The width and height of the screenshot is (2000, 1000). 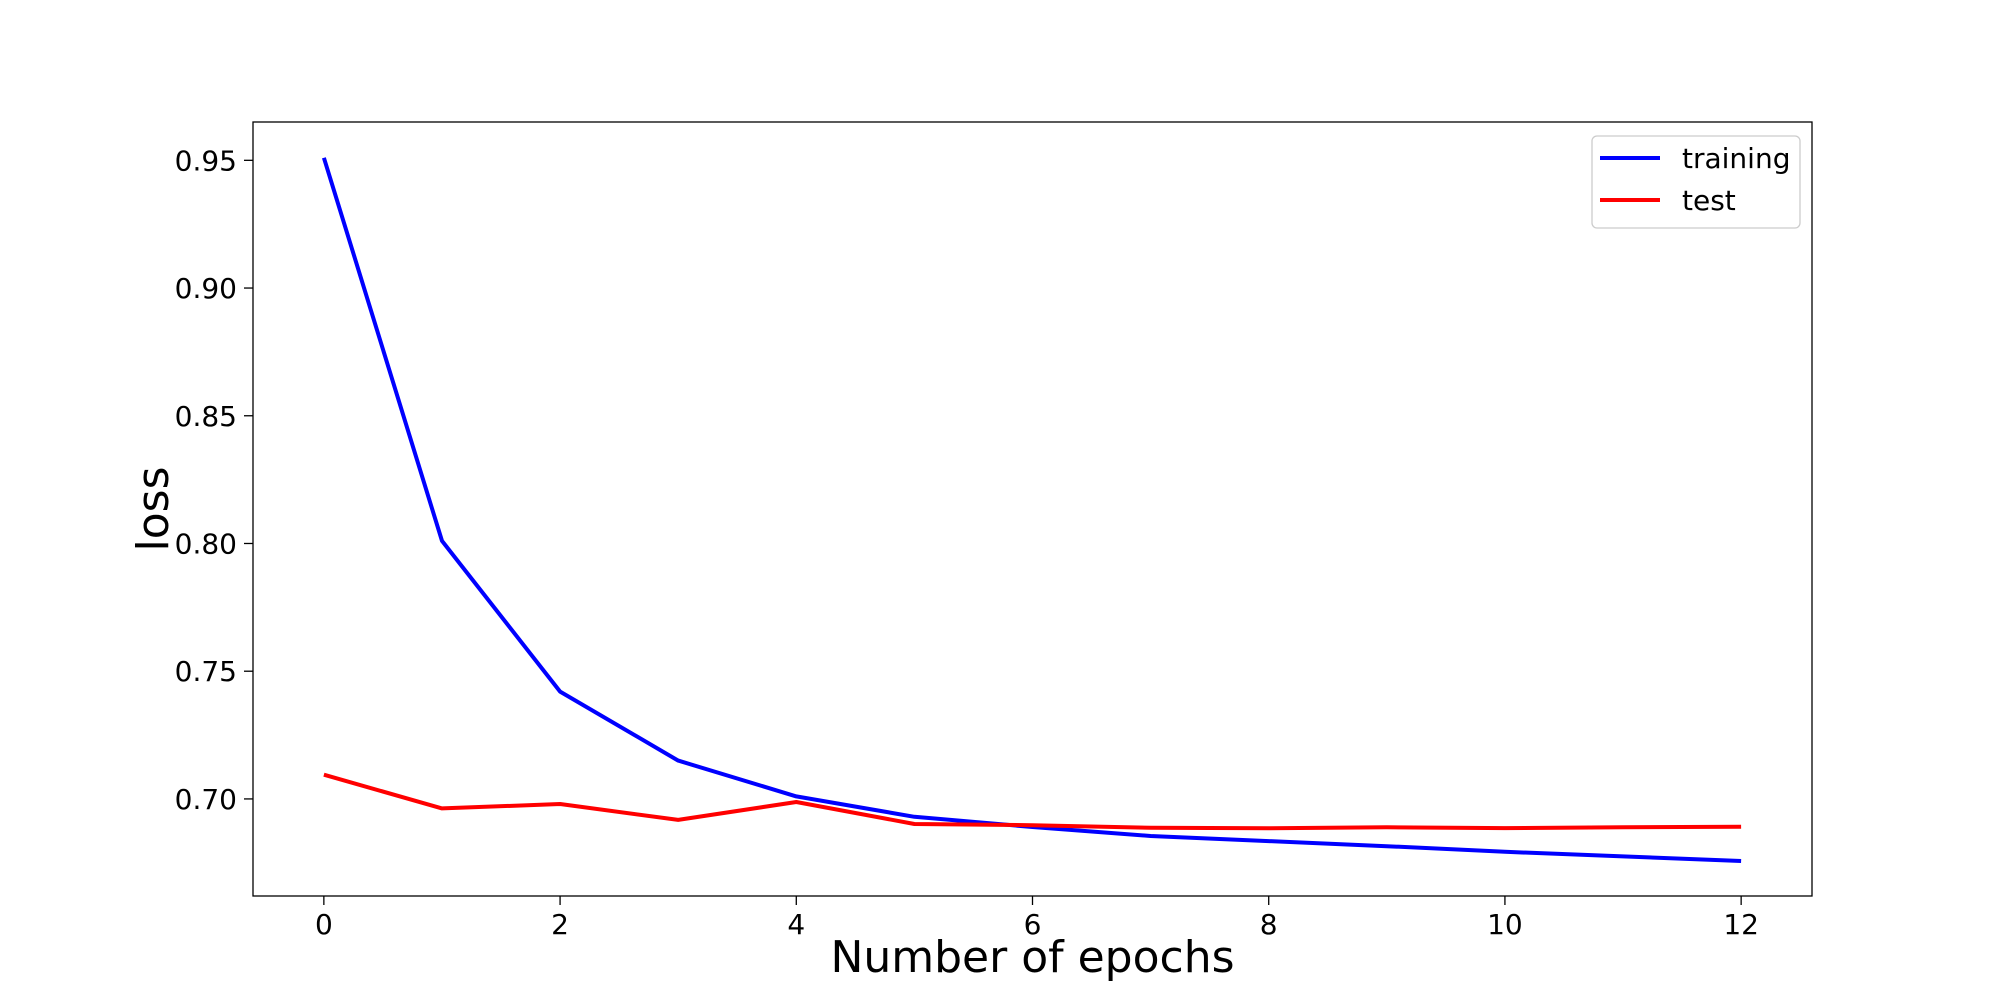 What do you see at coordinates (1741, 924) in the screenshot?
I see `x-tick-label: 12` at bounding box center [1741, 924].